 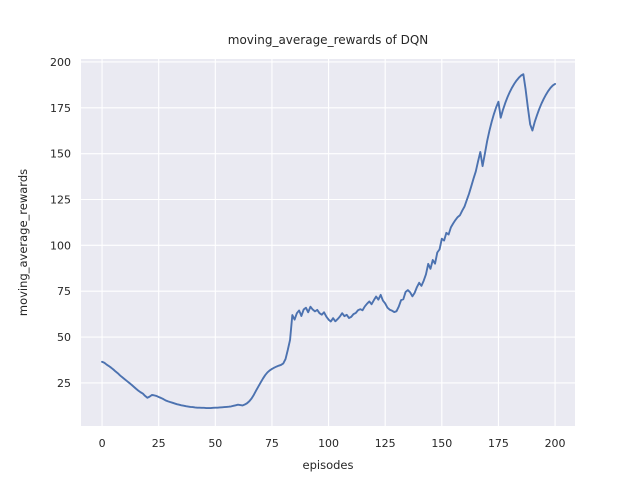 I want to click on y-tick-labels: 25 50 75 100 125 150 175 200, so click(x=60, y=223).